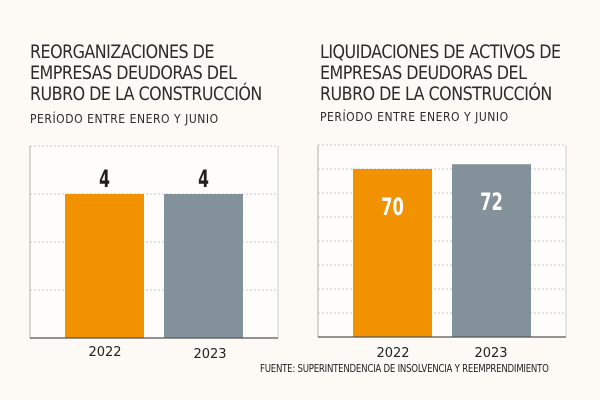  Describe the element at coordinates (423, 73) in the screenshot. I see `right-title-line-2: EMPRESAS DEUDORAS DEL` at that location.